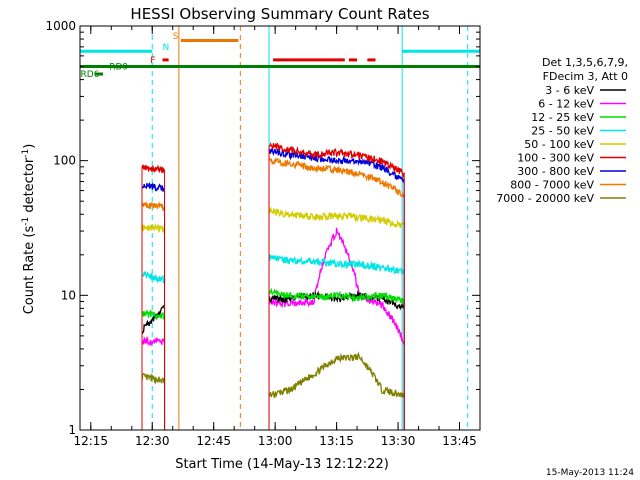  I want to click on x-tick-label-1: 12:30, so click(152, 441).